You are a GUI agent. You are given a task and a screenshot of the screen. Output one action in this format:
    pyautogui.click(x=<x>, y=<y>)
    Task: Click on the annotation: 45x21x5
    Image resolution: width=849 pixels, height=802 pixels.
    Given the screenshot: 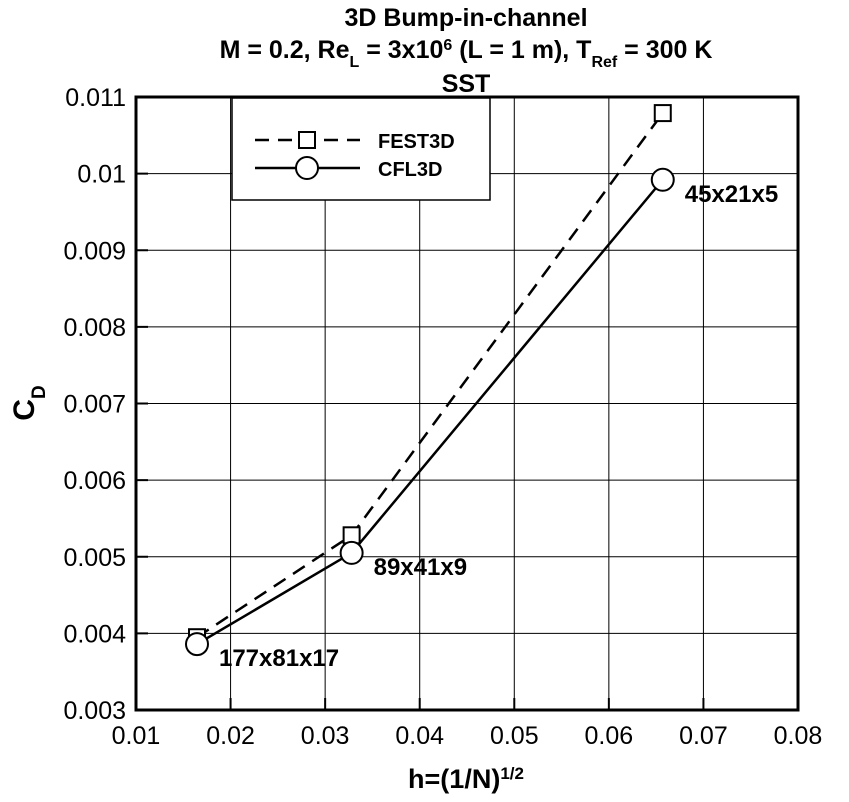 What is the action you would take?
    pyautogui.click(x=731, y=194)
    